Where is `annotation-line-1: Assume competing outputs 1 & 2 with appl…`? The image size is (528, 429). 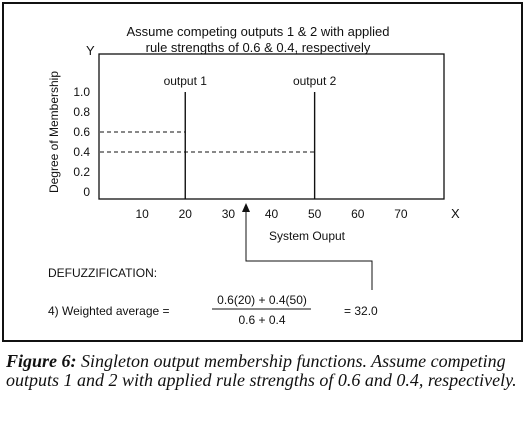 annotation-line-1: Assume competing outputs 1 & 2 with appl… is located at coordinates (257, 31).